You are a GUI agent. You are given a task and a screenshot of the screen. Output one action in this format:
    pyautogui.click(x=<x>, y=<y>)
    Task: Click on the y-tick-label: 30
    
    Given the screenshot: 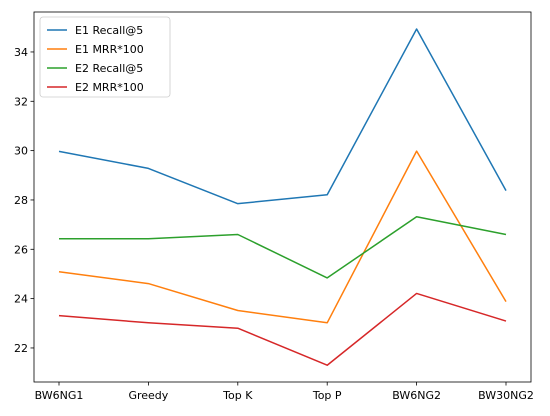 What is the action you would take?
    pyautogui.click(x=21, y=151)
    